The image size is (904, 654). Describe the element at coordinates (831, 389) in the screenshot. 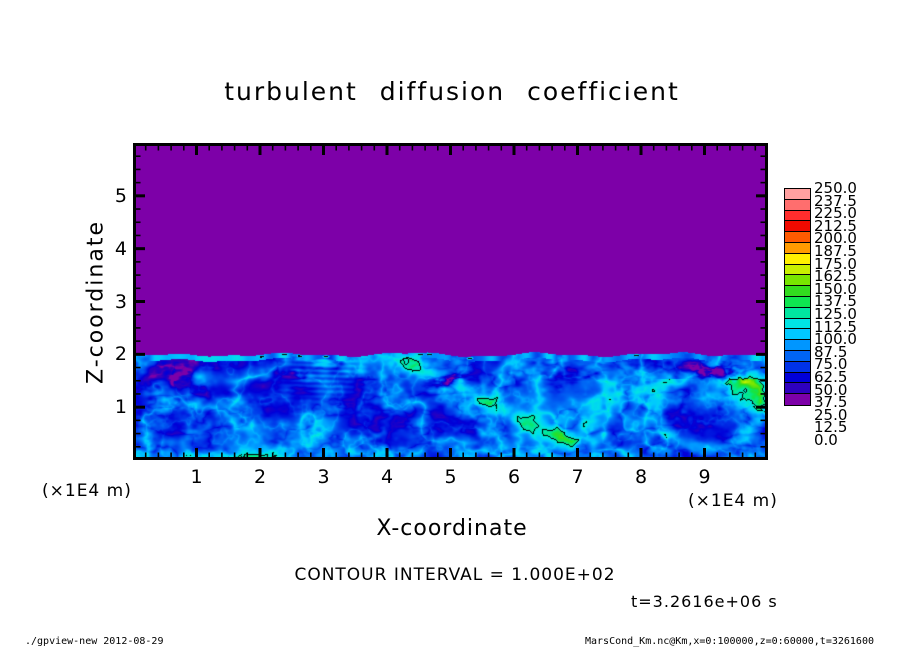

I see `colorbar-tick-label: 50.0` at that location.